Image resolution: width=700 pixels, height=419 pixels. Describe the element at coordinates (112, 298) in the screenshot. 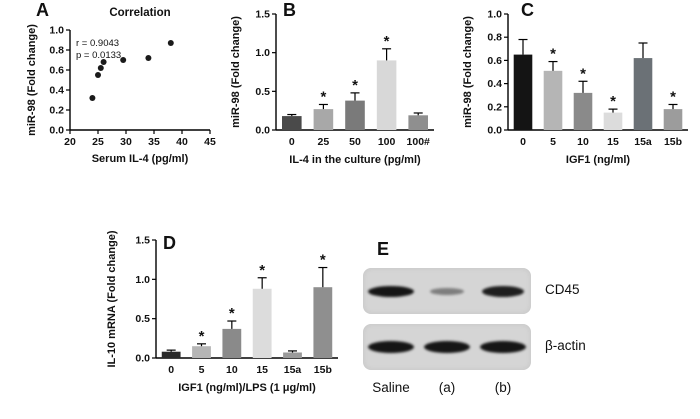

I see `y-axis-label: IL-10 mRNA (Fold change)` at that location.